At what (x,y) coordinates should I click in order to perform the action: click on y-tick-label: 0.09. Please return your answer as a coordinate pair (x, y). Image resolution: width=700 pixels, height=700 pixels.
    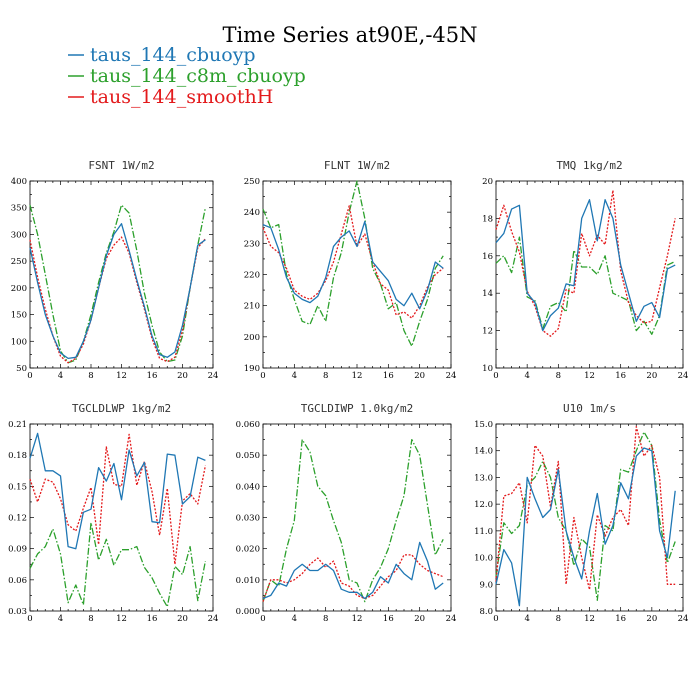
    Looking at the image, I should click on (17, 550).